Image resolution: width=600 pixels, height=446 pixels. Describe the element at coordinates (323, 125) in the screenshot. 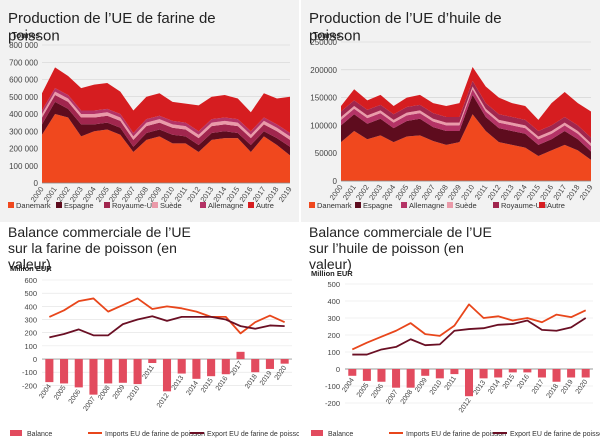

I see `y-tick-label: 100000` at that location.